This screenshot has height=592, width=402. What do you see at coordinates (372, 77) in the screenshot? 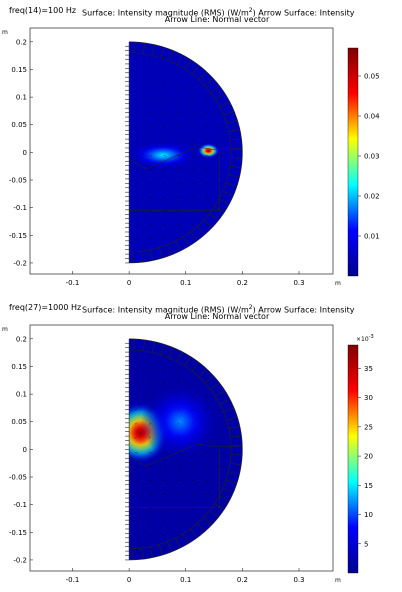
I see `colorbar-tick-label: 0.05` at bounding box center [372, 77].